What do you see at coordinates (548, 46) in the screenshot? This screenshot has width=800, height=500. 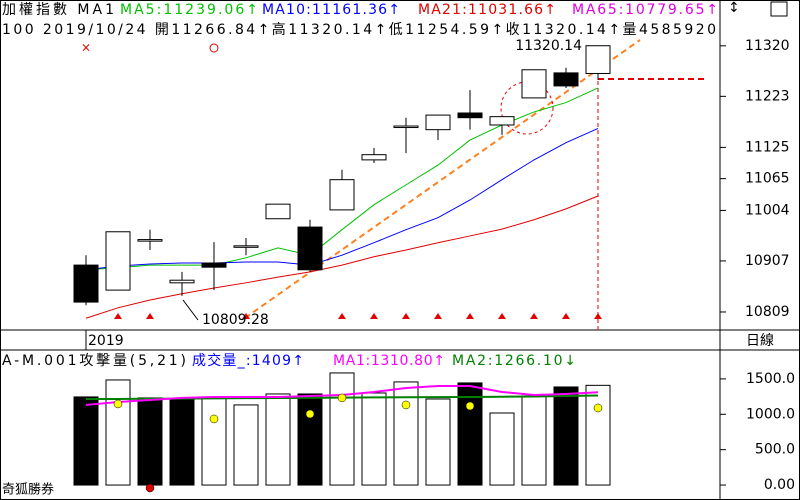 I see `high-annotation: 11320.14` at bounding box center [548, 46].